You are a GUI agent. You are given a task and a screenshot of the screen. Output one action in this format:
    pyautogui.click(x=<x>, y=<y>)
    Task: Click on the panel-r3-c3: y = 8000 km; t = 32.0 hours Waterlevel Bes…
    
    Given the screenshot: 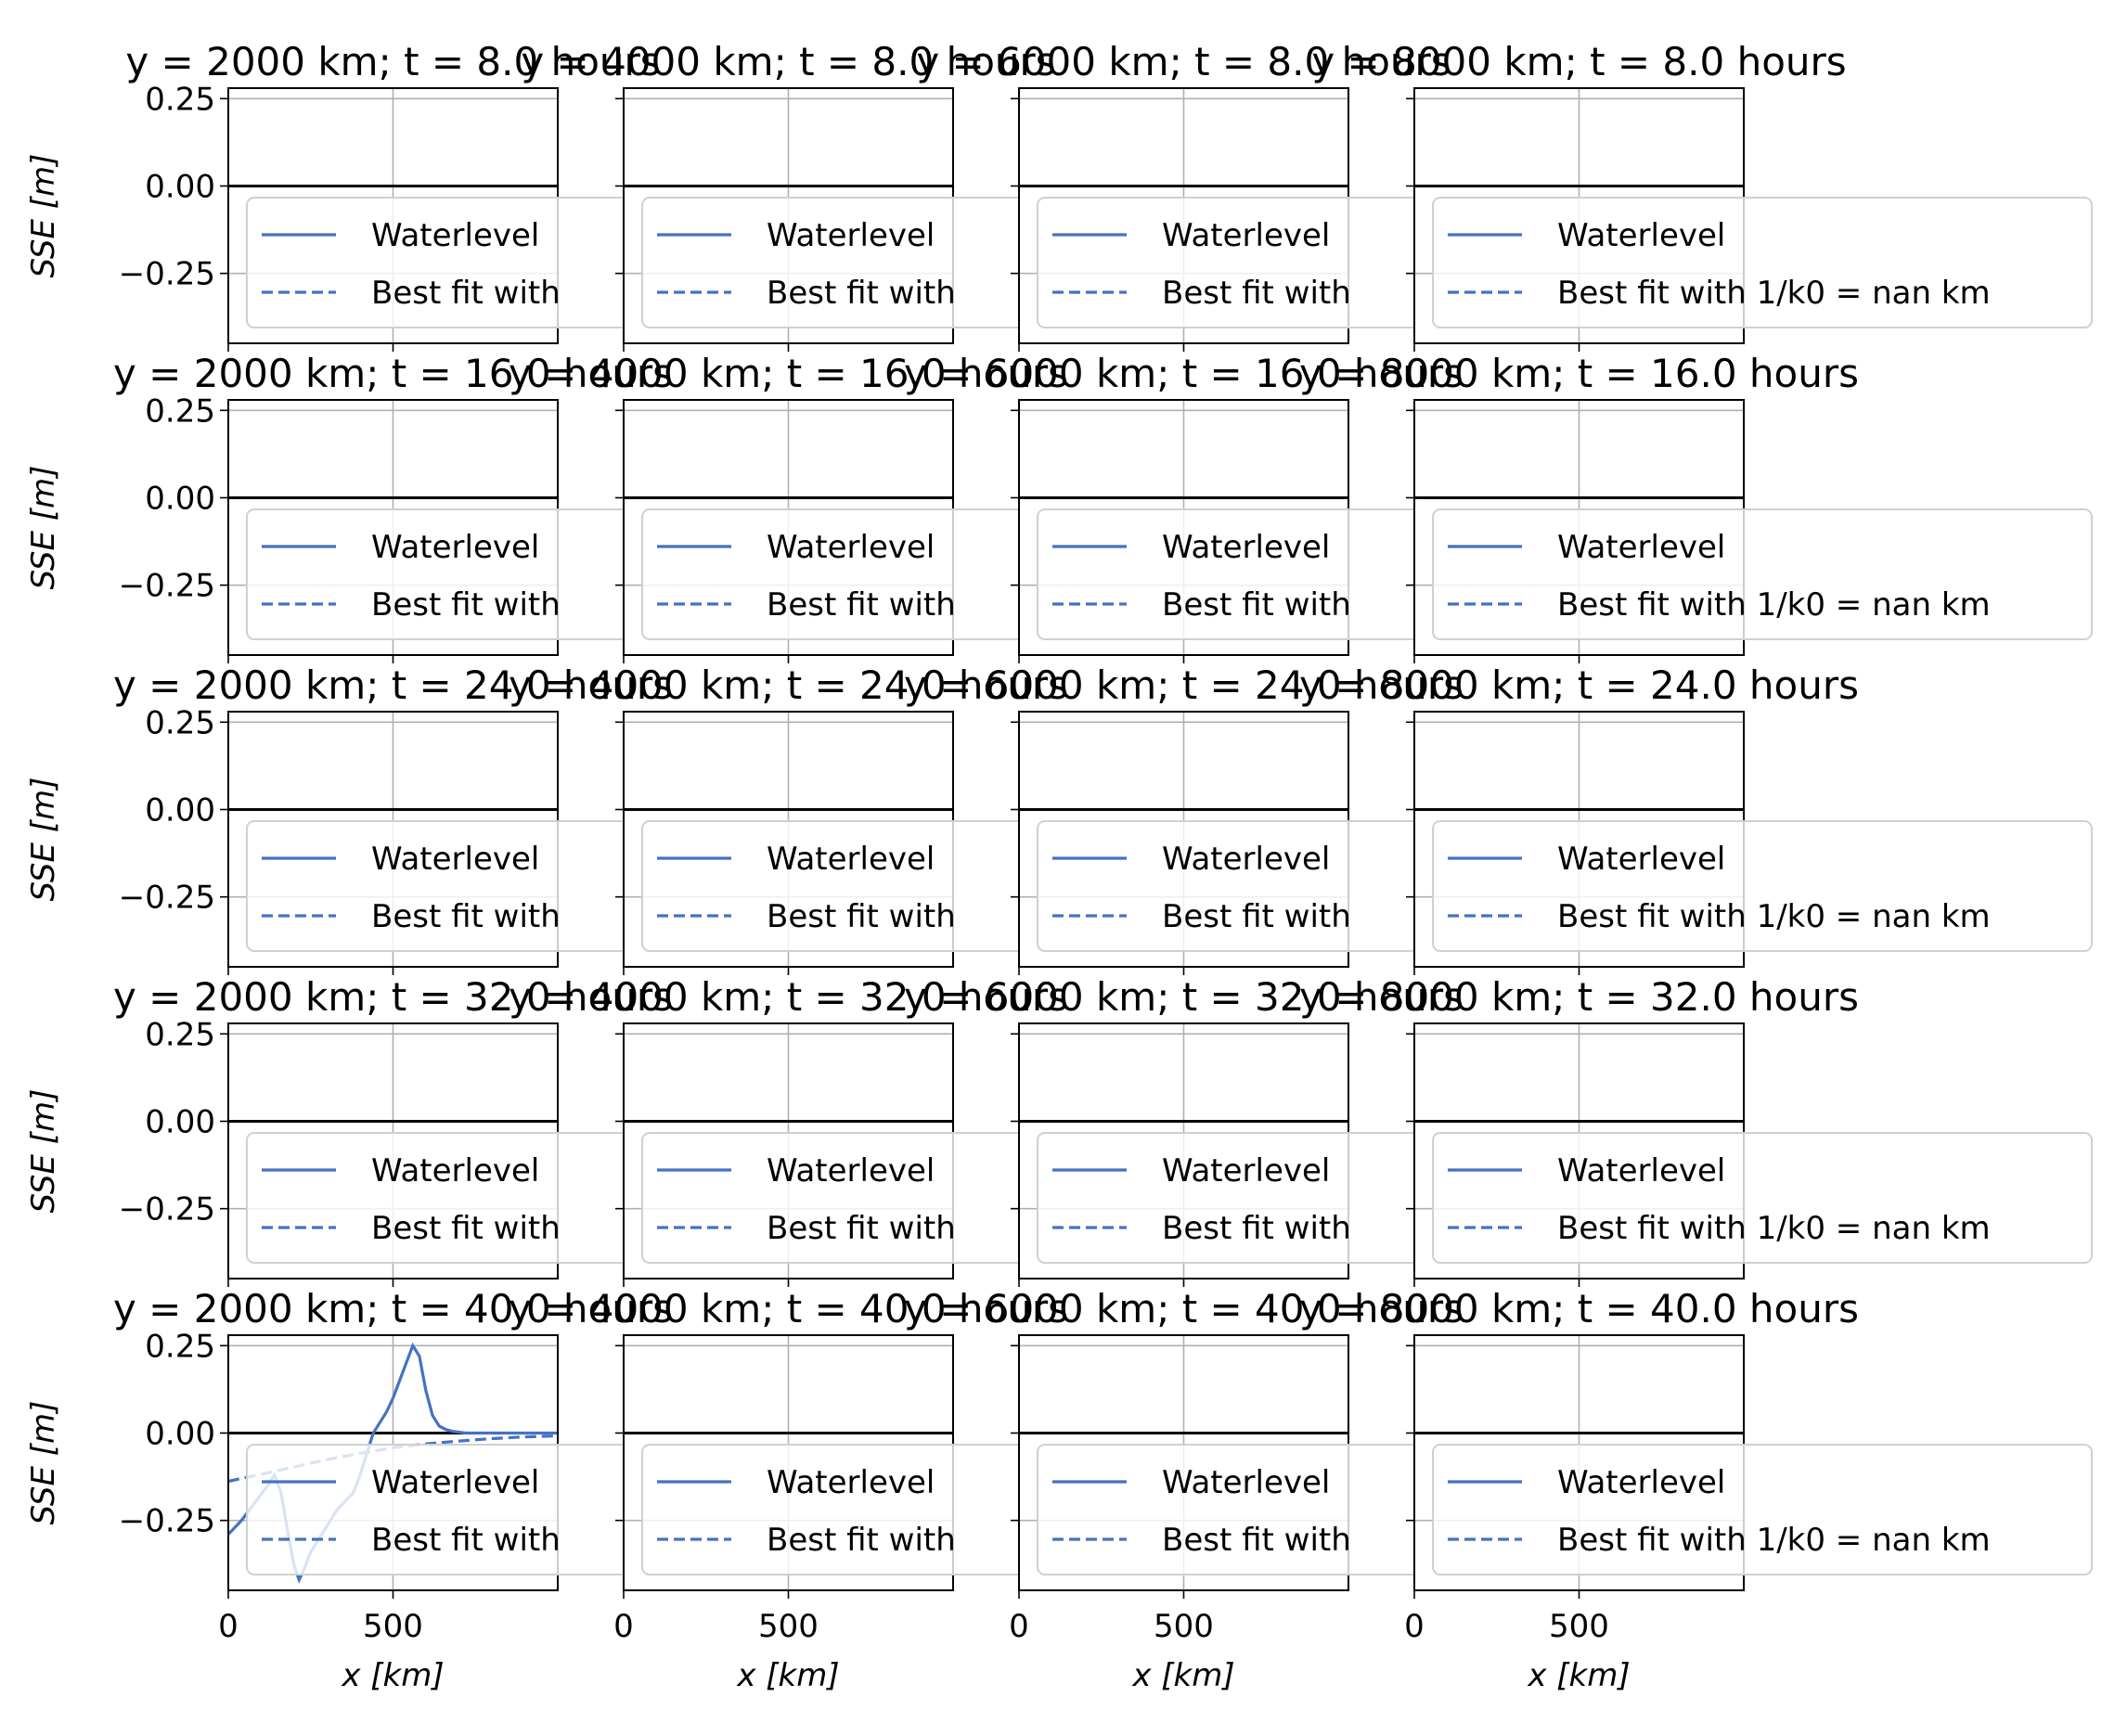 What is the action you would take?
    pyautogui.click(x=1696, y=1130)
    